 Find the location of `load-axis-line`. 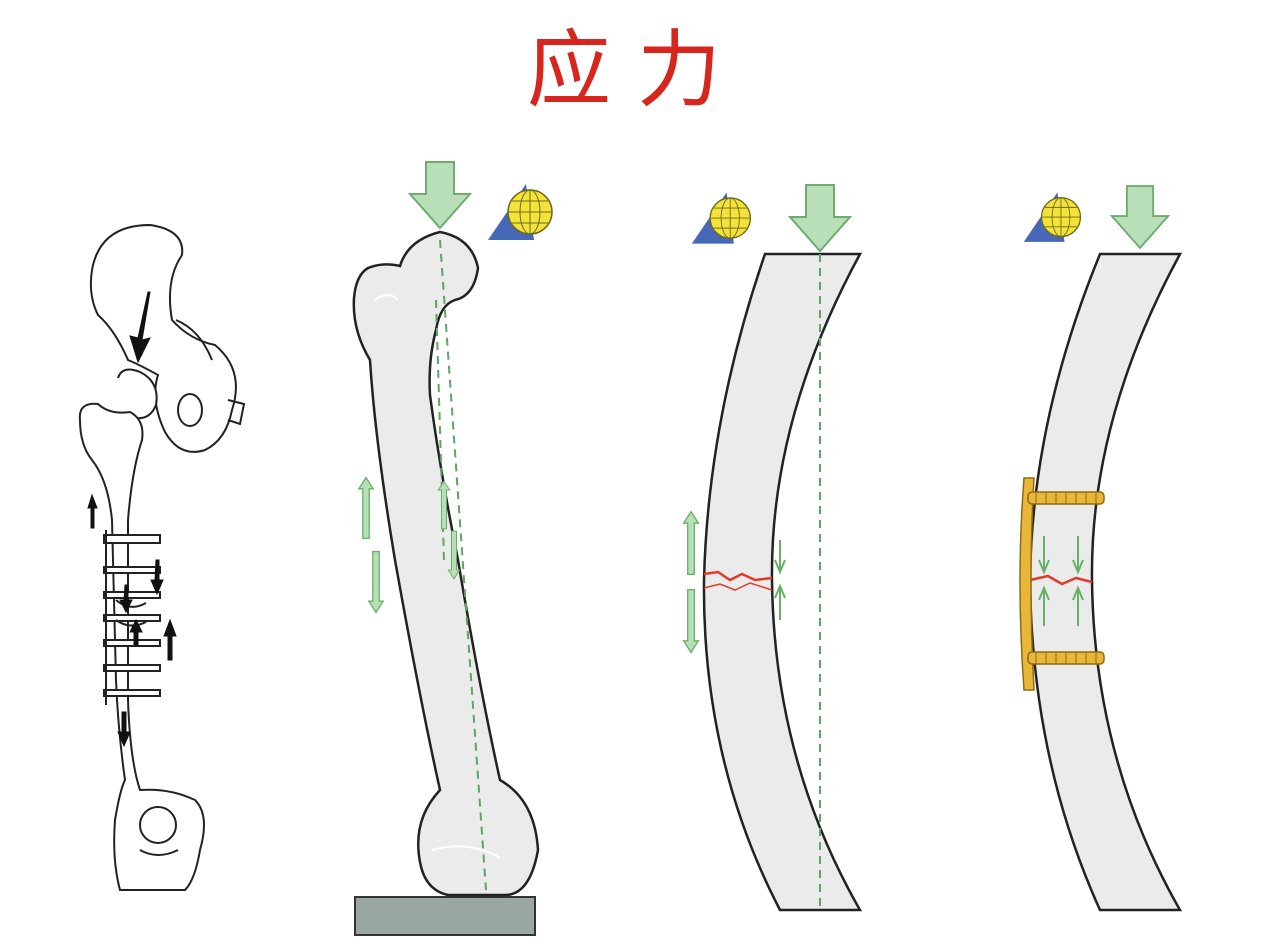

load-axis-line is located at coordinates (463, 565).